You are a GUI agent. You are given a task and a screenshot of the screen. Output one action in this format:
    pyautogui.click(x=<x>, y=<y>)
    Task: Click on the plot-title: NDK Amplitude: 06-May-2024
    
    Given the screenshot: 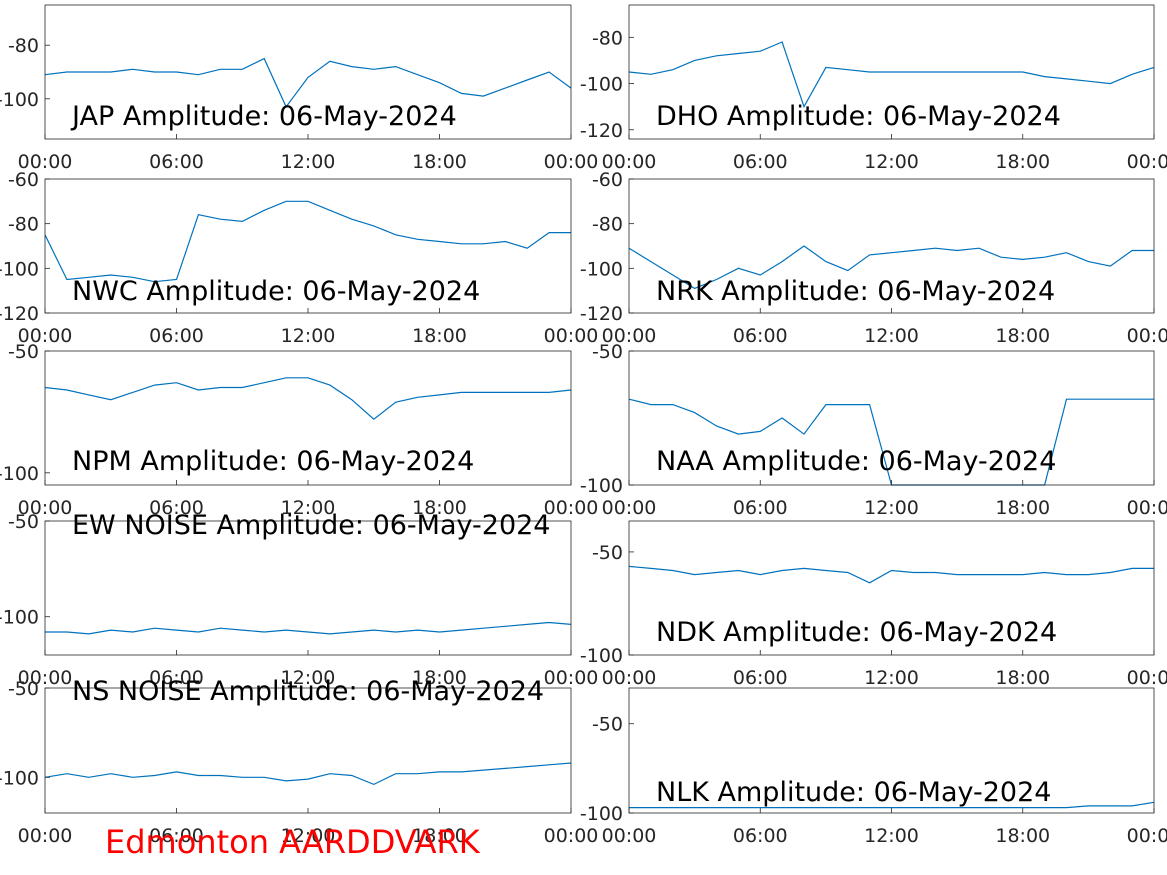 What is the action you would take?
    pyautogui.click(x=856, y=632)
    